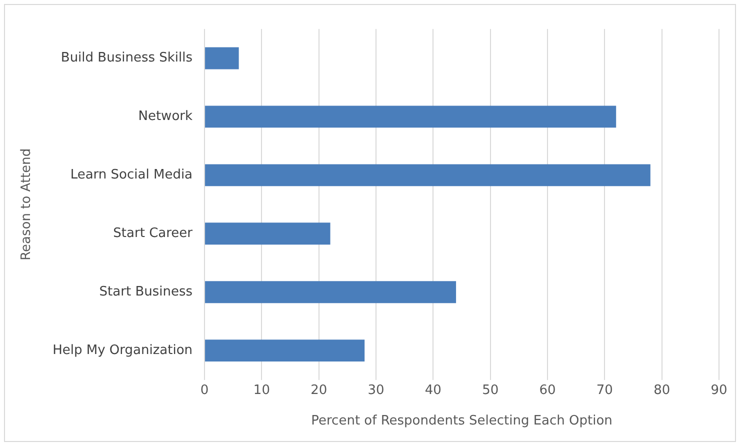 Image resolution: width=742 pixels, height=447 pixels. Describe the element at coordinates (490, 390) in the screenshot. I see `x-tick-label: 50` at that location.